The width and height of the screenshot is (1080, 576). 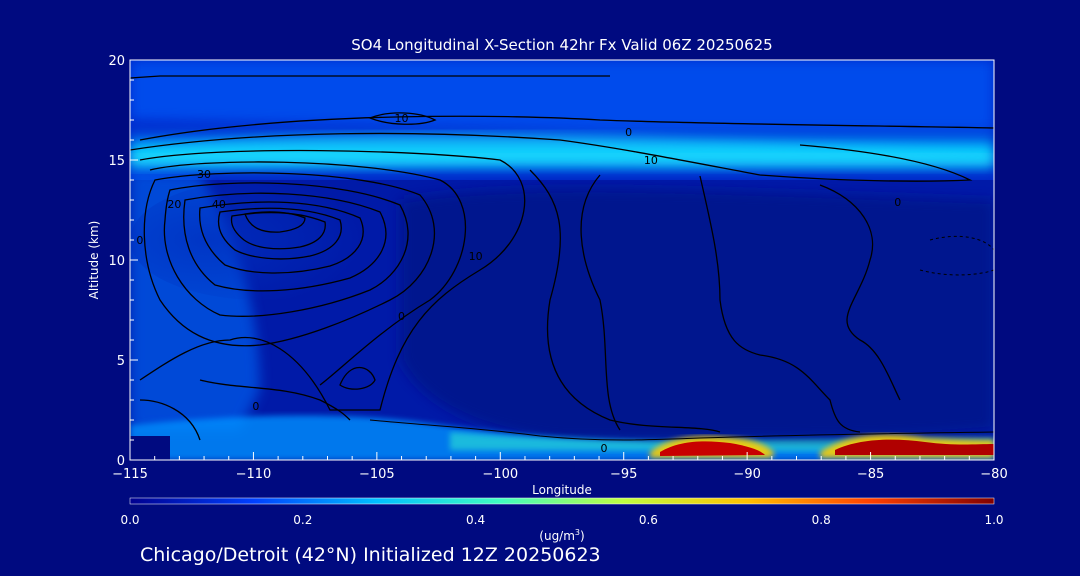 What do you see at coordinates (712, 448) in the screenshot?
I see `hotspot-west` at bounding box center [712, 448].